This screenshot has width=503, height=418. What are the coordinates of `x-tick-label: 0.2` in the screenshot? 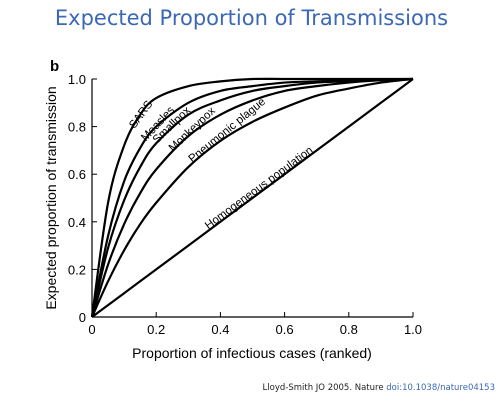 It's located at (156, 329).